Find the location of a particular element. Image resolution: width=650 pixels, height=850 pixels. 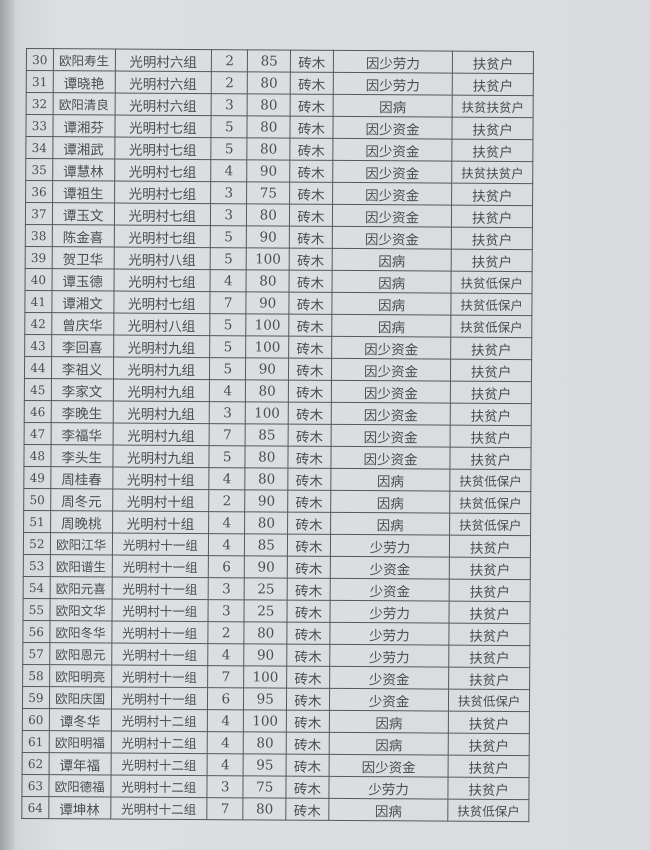

household-name-cell: 周桂春 is located at coordinates (81, 478).